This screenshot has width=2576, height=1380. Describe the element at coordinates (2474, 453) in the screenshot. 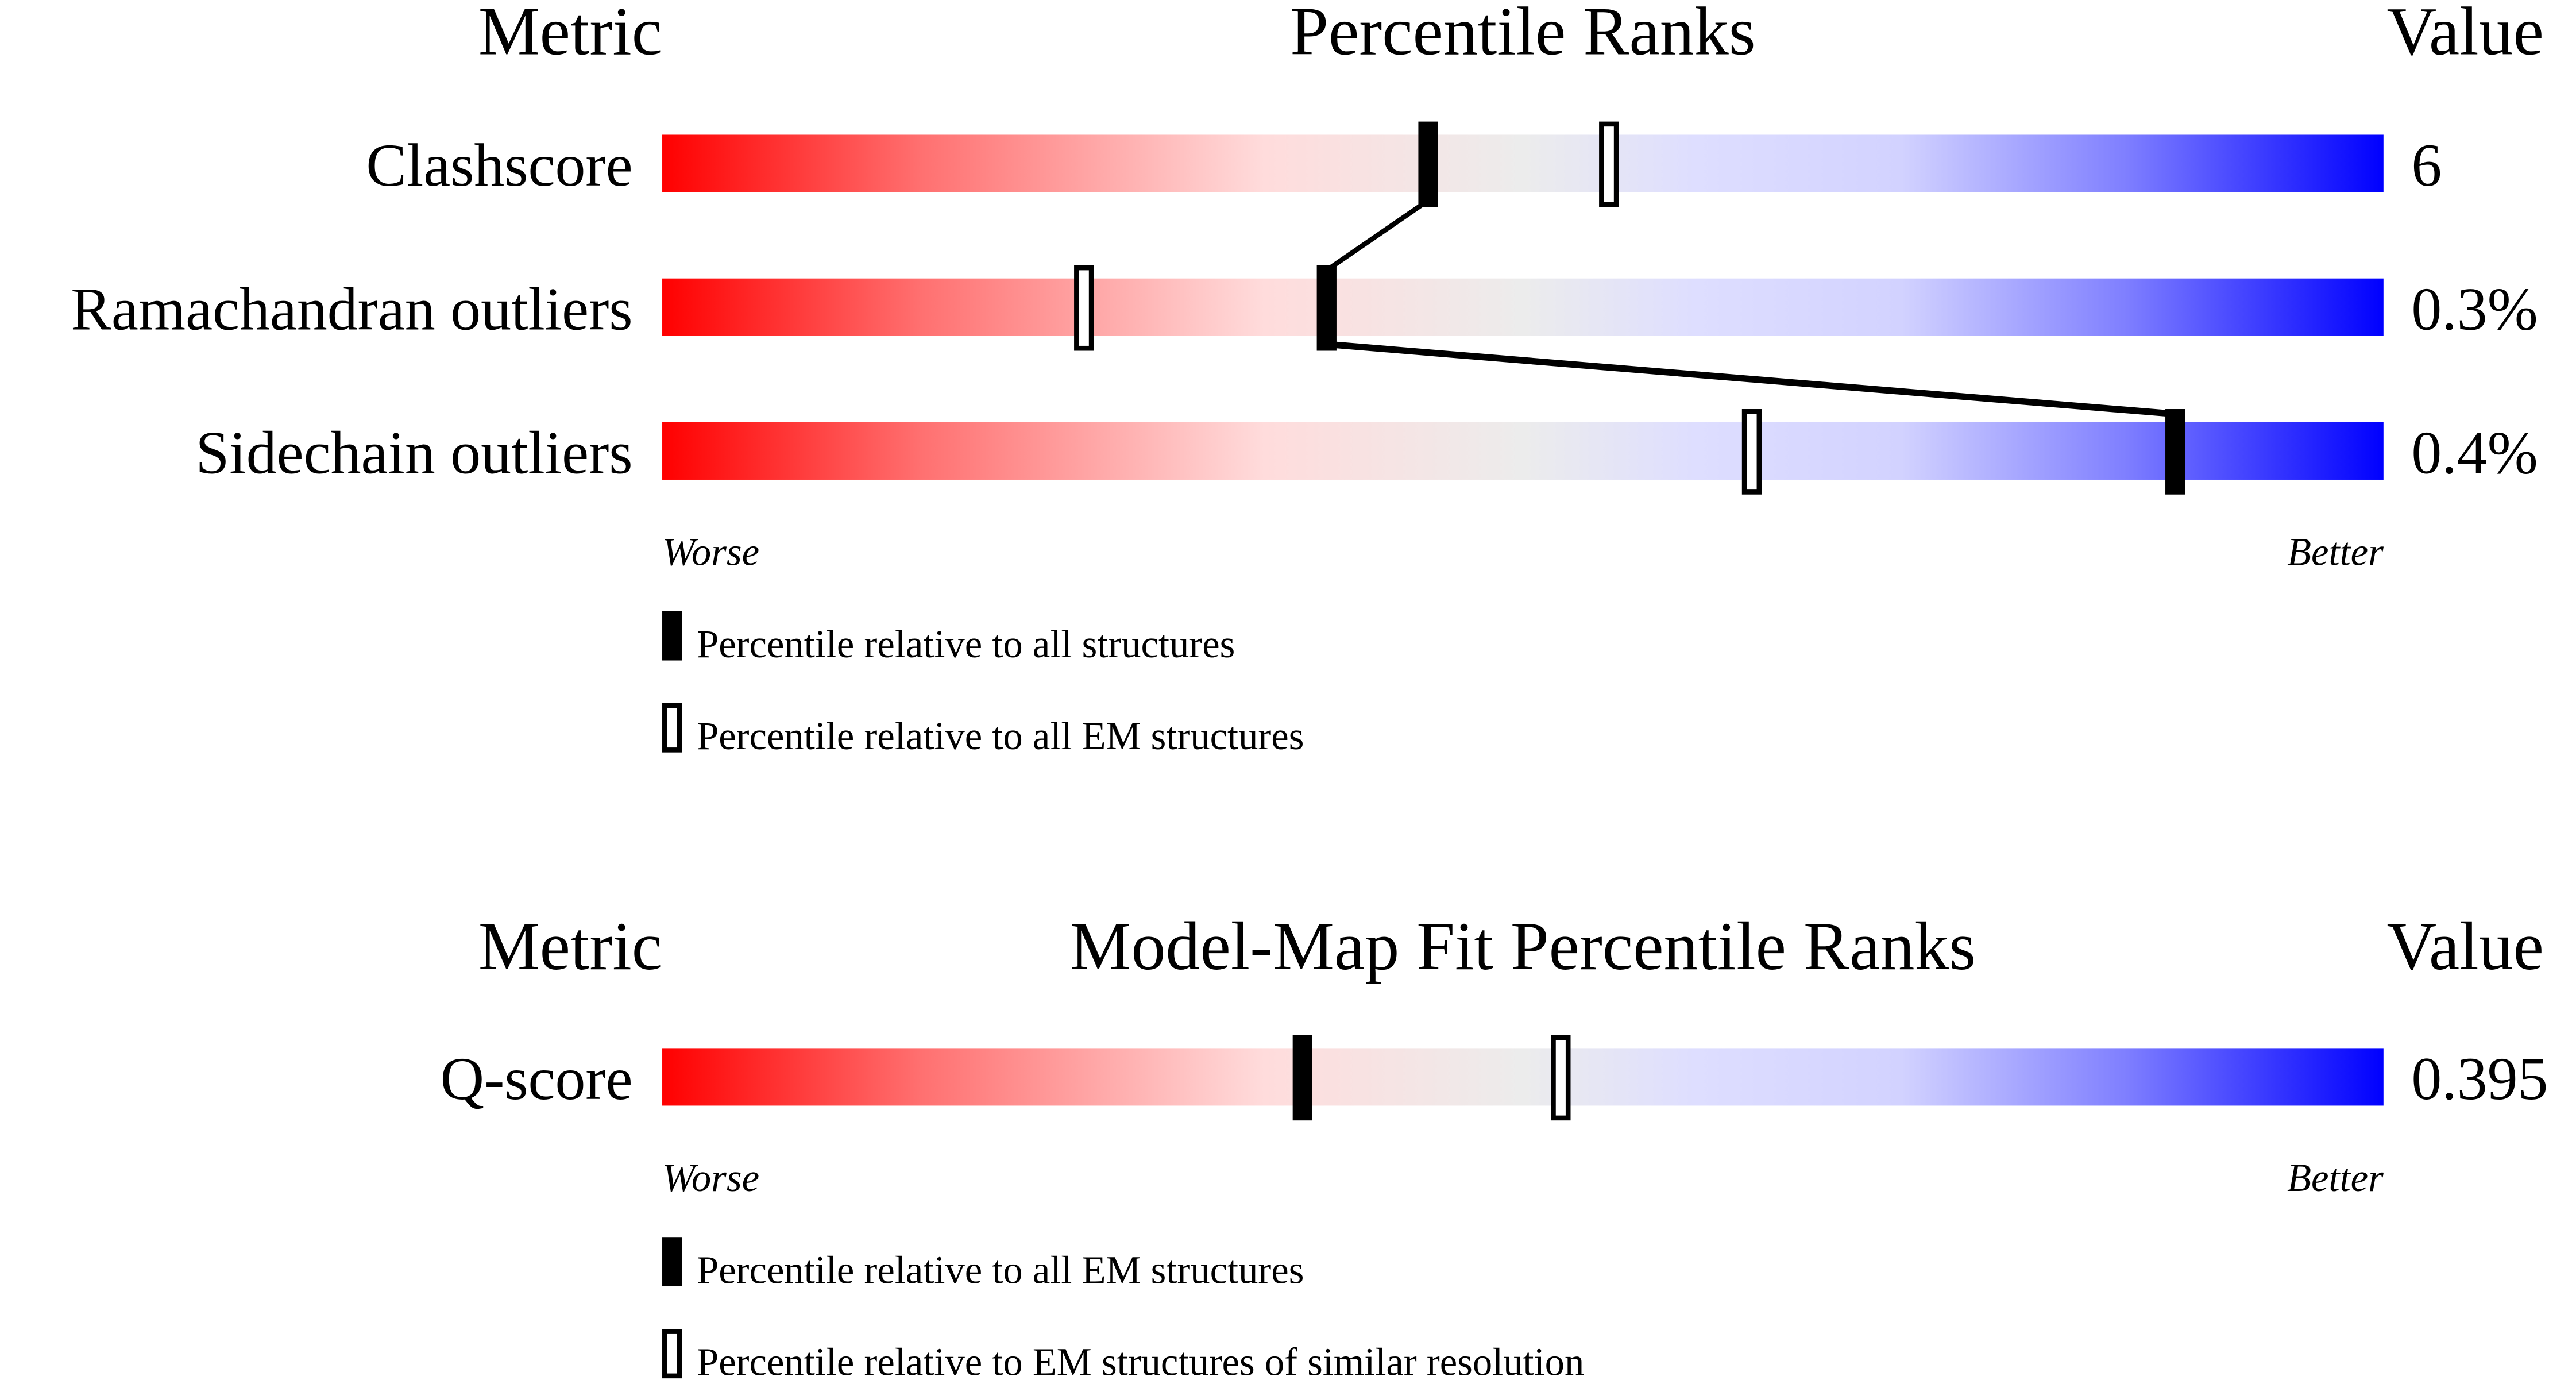

I see `metric-value: 0.4%` at that location.